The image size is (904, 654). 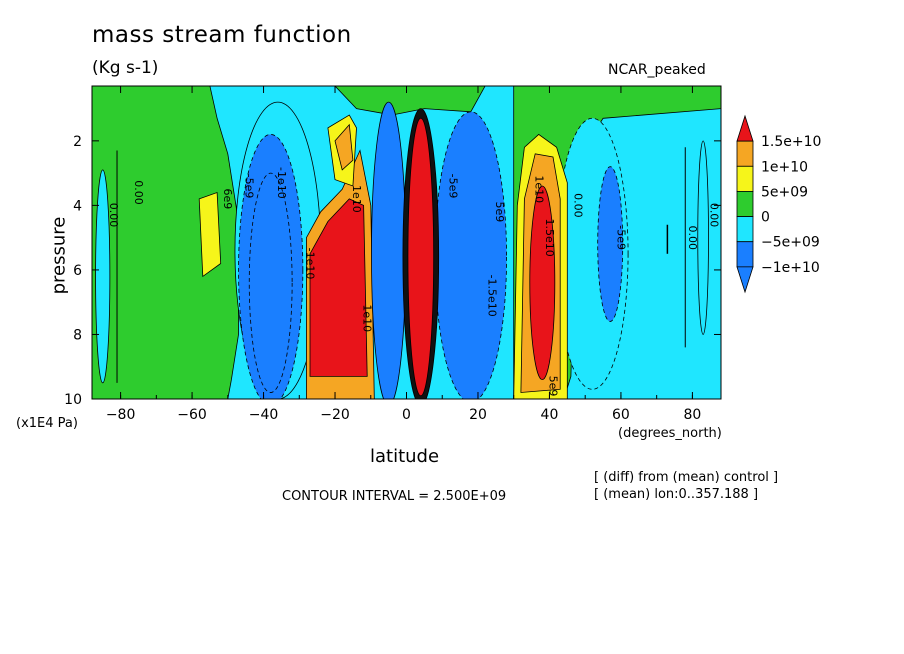 I want to click on colorbar-label: 1.5e+10, so click(x=791, y=142).